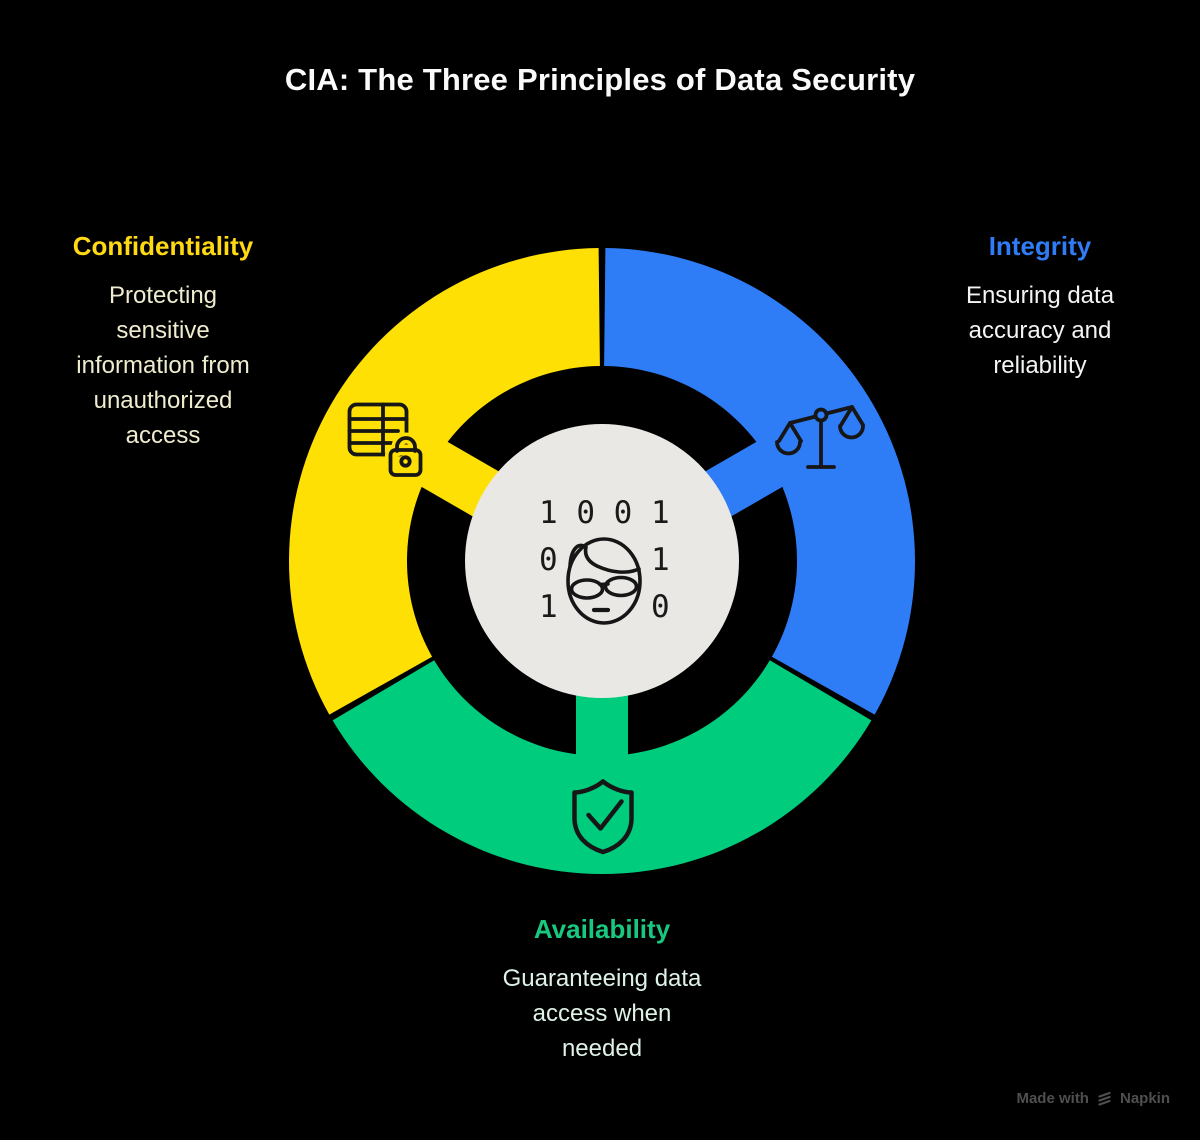 Image resolution: width=1200 pixels, height=1140 pixels. I want to click on balance-scales-icon, so click(820, 437).